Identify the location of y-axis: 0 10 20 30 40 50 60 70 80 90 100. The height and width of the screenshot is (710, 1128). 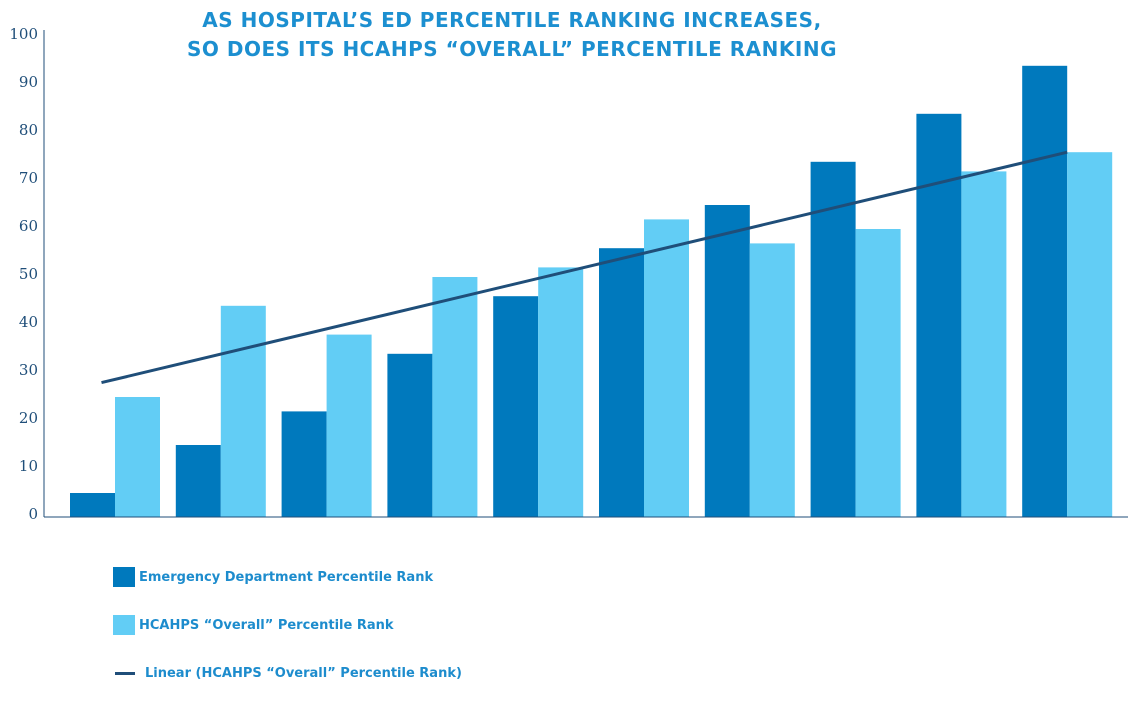
(23, 274).